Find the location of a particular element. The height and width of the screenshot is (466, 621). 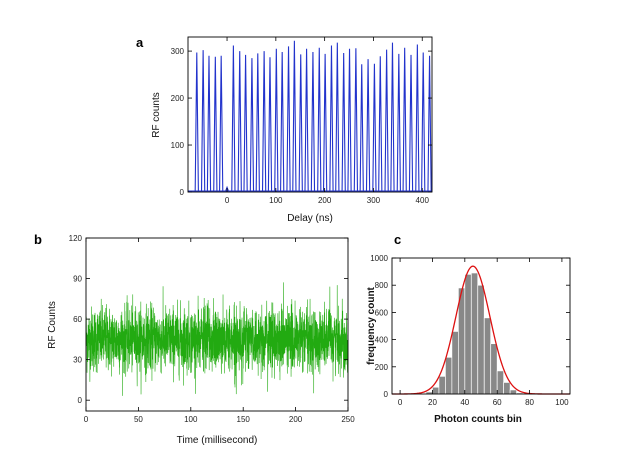

panel-b-xtick-label: 250 is located at coordinates (348, 419).